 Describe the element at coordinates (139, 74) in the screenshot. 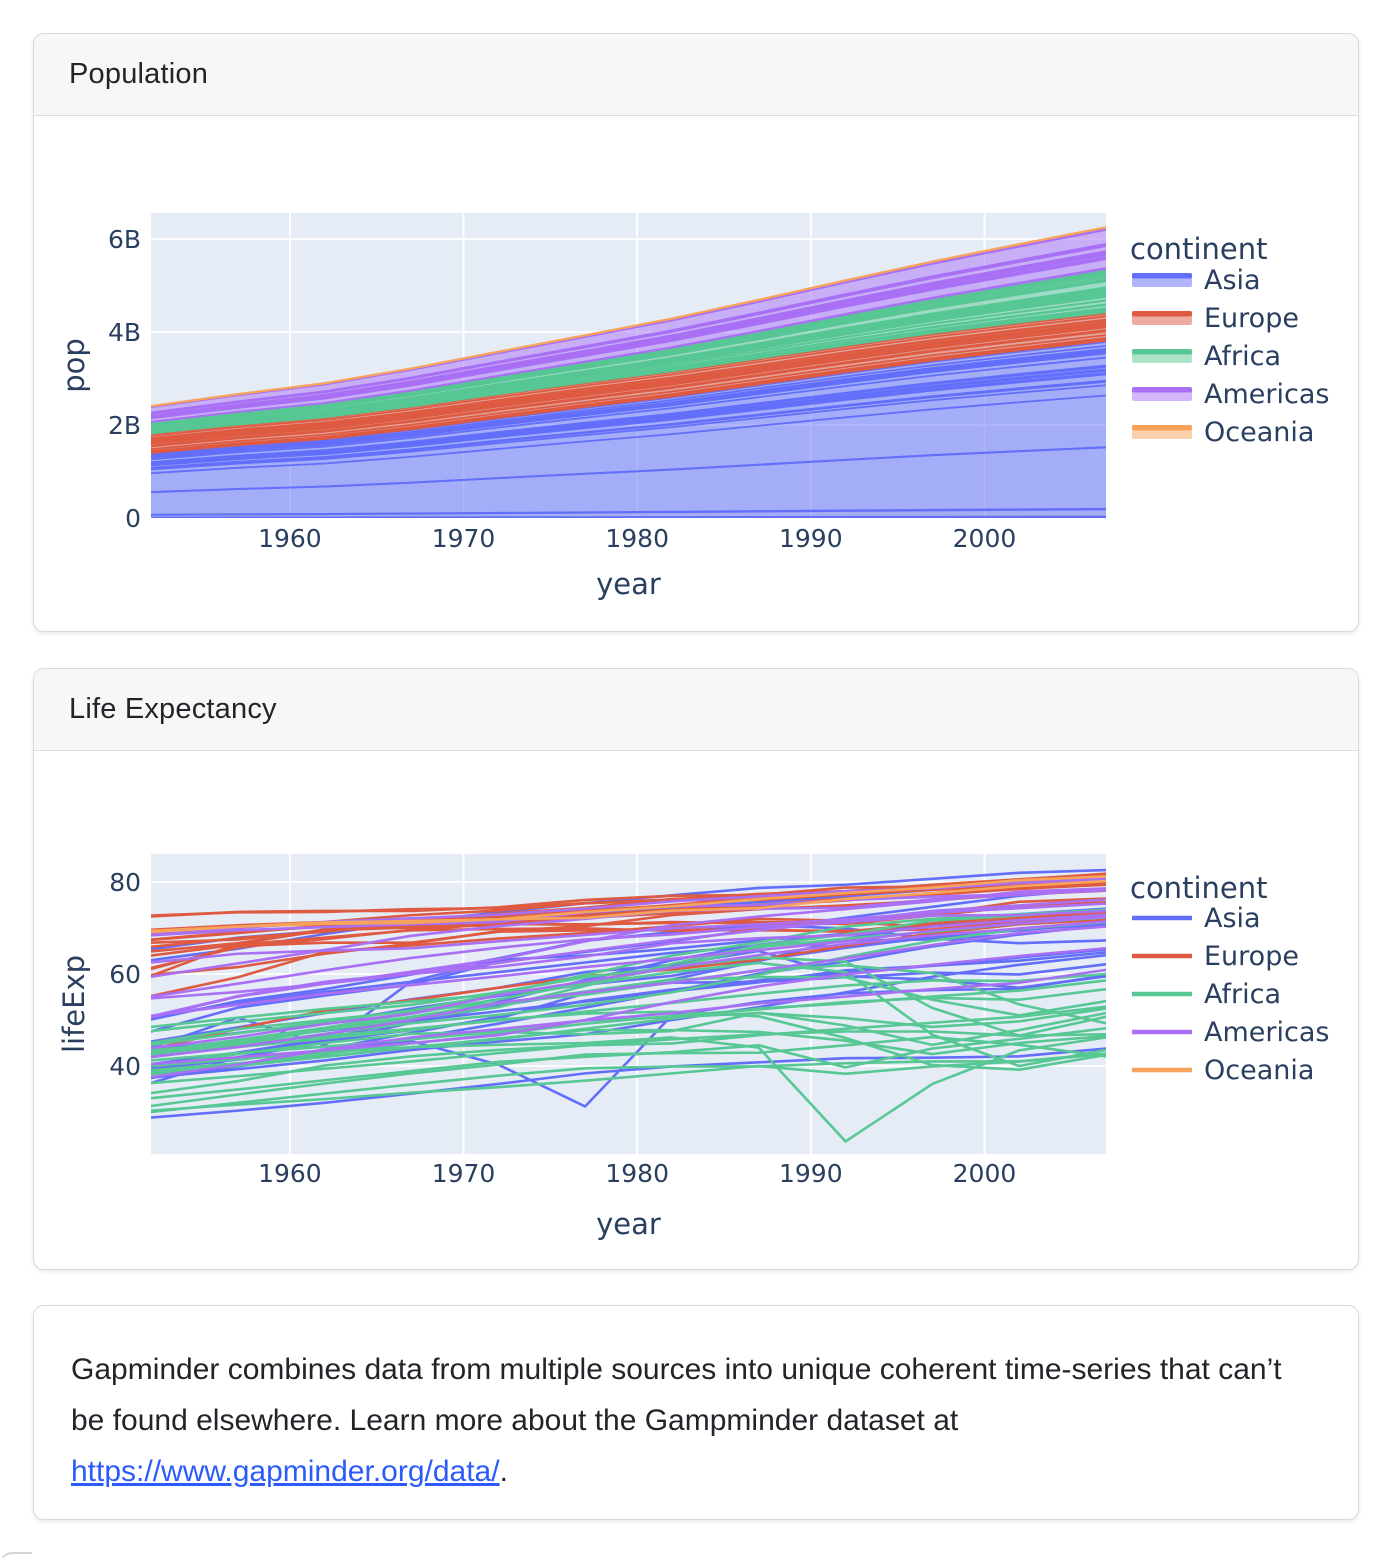

I see `population-card-title: Population` at that location.